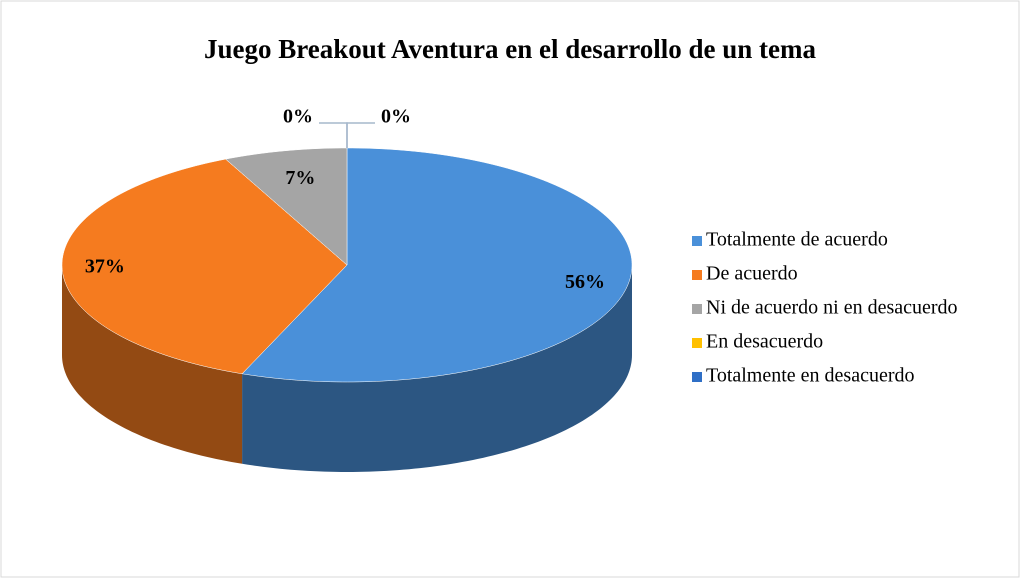 This screenshot has height=584, width=1021. Describe the element at coordinates (105, 267) in the screenshot. I see `data-label: 37%` at that location.